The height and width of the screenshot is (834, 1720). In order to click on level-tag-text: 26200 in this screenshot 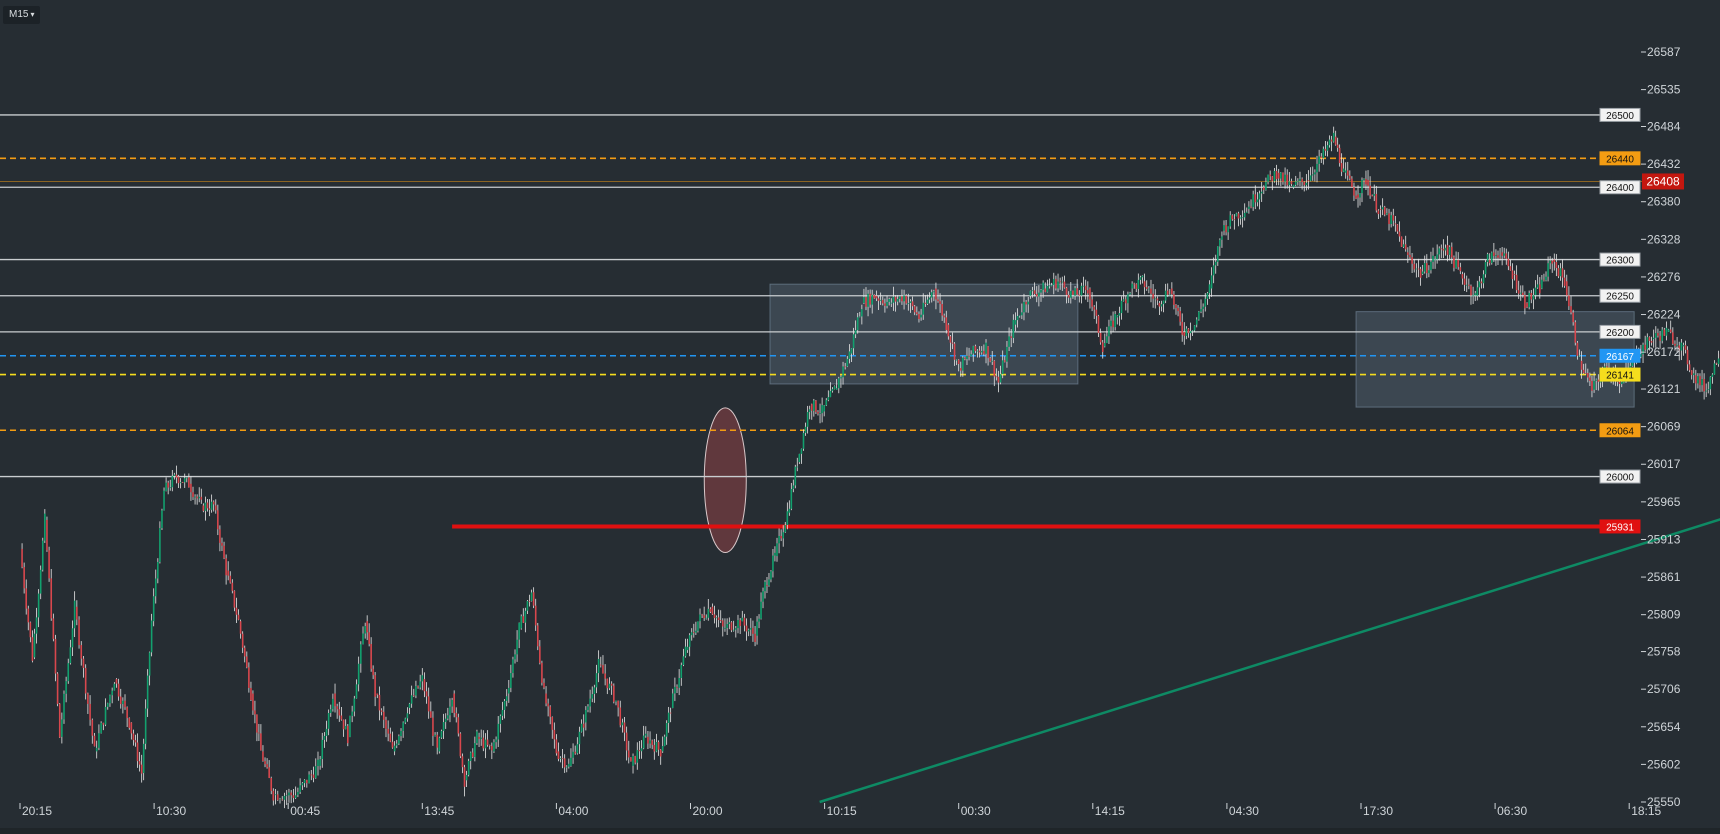, I will do `click(1620, 333)`.